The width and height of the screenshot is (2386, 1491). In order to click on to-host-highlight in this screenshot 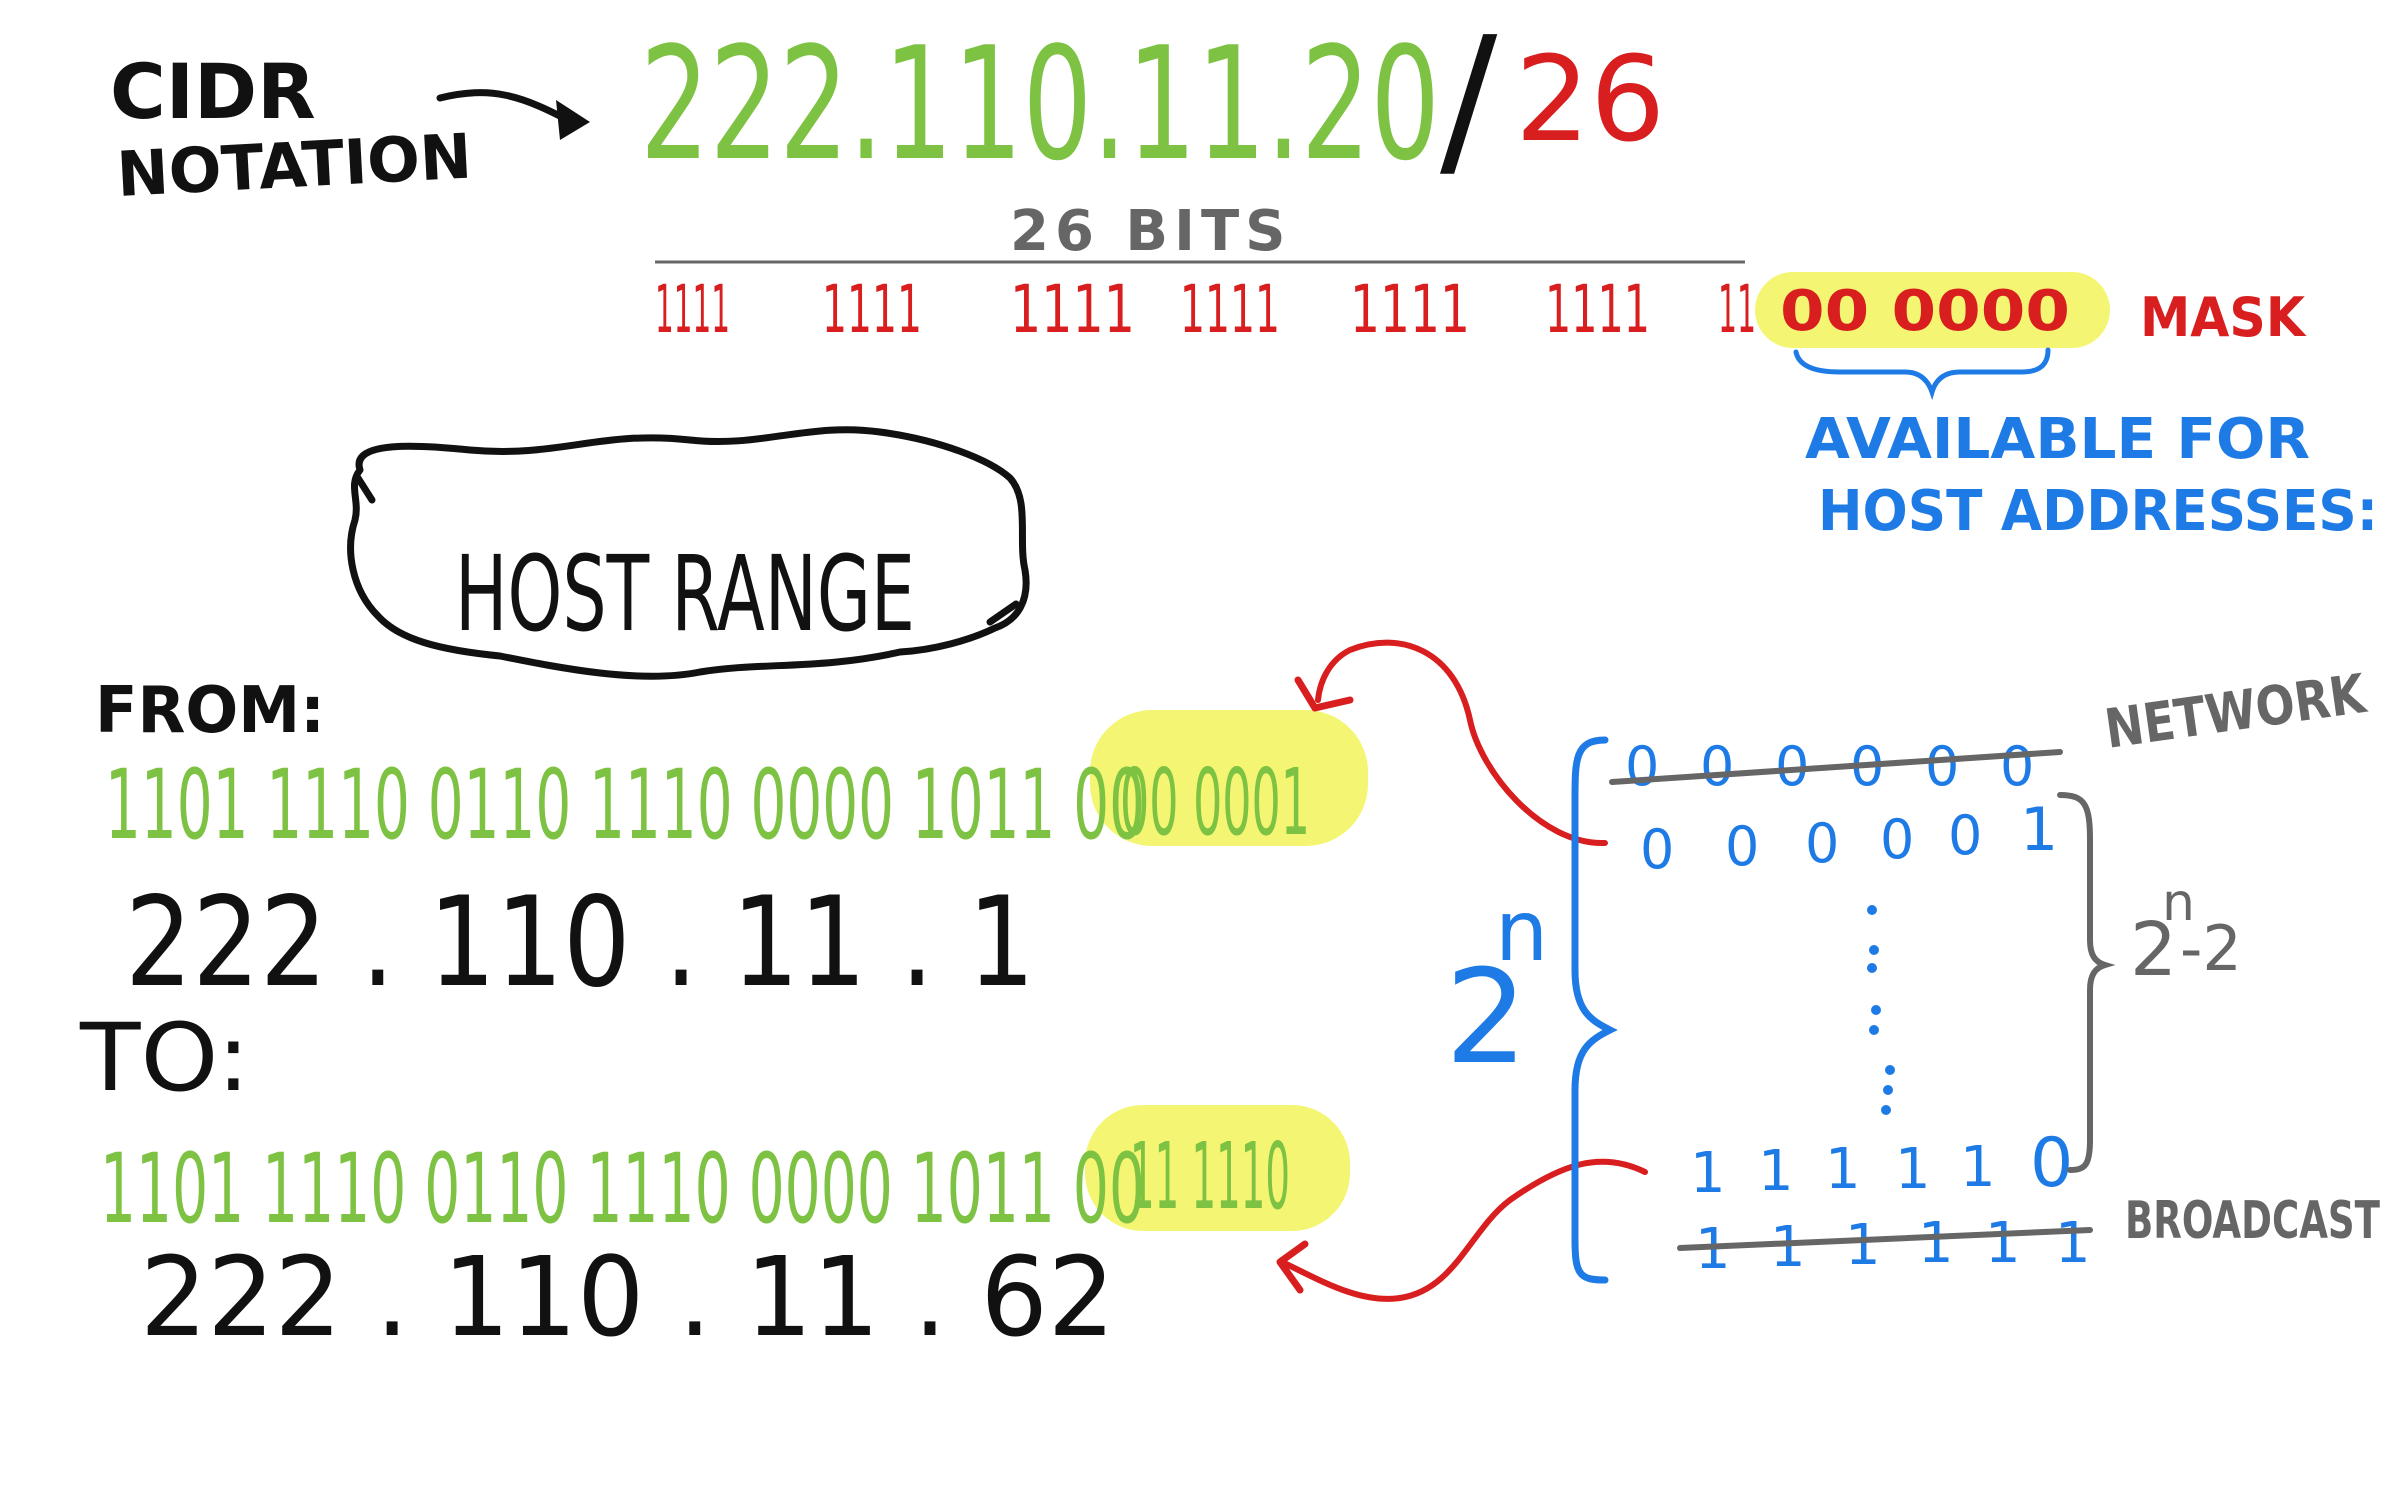, I will do `click(1217, 1168)`.